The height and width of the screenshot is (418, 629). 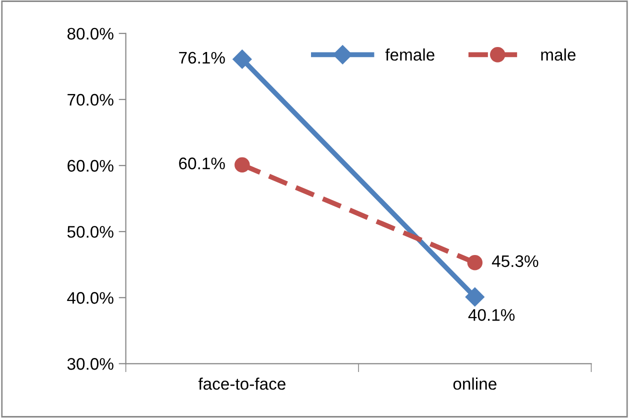 What do you see at coordinates (91, 166) in the screenshot?
I see `y-tick-label: 60.0%` at bounding box center [91, 166].